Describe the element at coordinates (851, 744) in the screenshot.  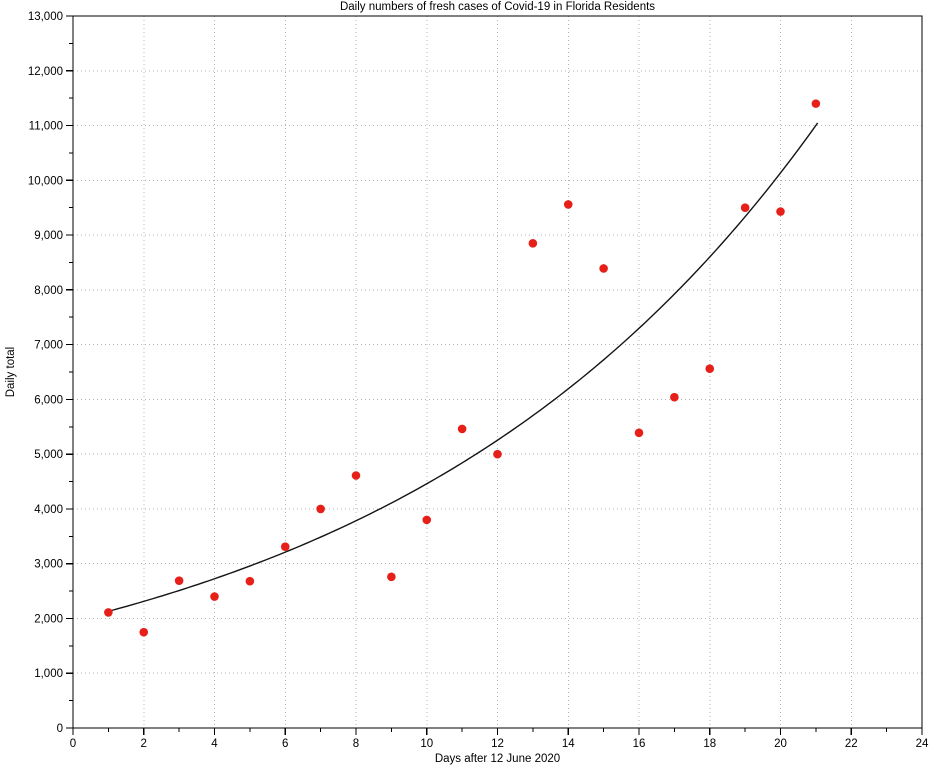
I see `x-tick-label: 22` at that location.